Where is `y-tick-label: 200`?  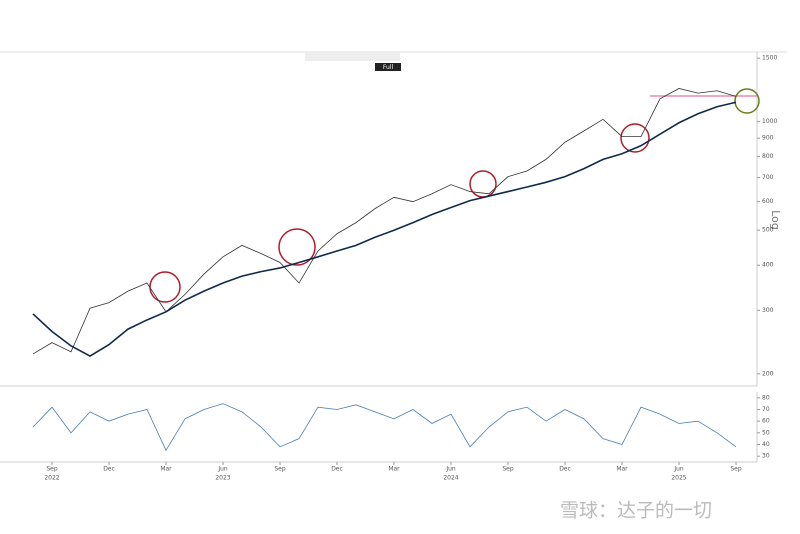 y-tick-label: 200 is located at coordinates (768, 373).